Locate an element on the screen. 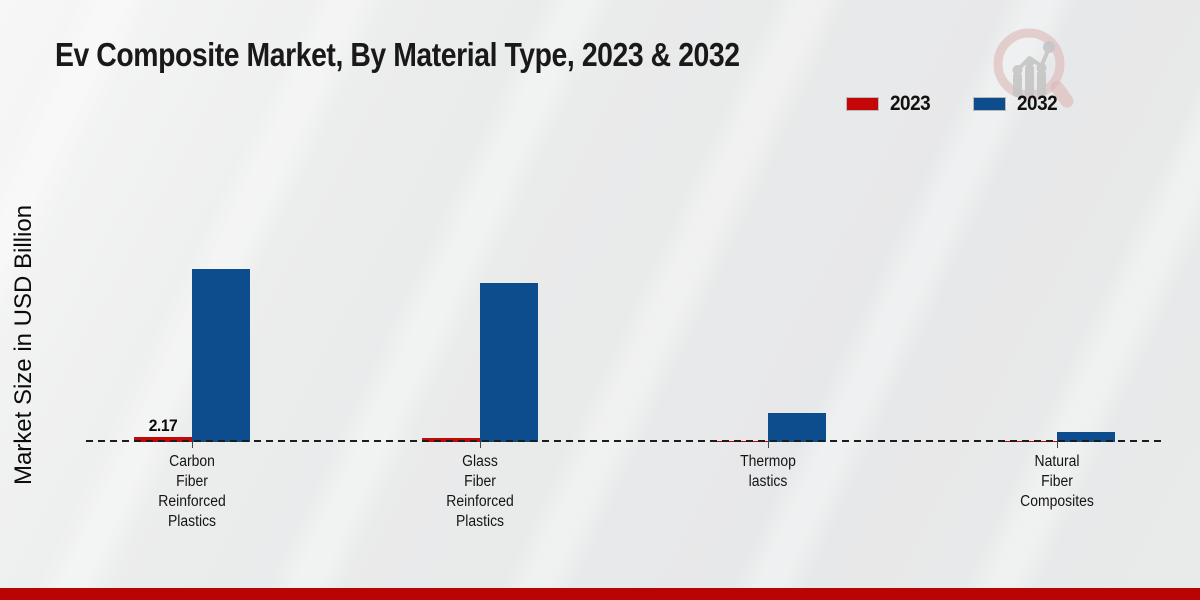 Image resolution: width=1200 pixels, height=600 pixels. baseline-dashed-line is located at coordinates (625, 441).